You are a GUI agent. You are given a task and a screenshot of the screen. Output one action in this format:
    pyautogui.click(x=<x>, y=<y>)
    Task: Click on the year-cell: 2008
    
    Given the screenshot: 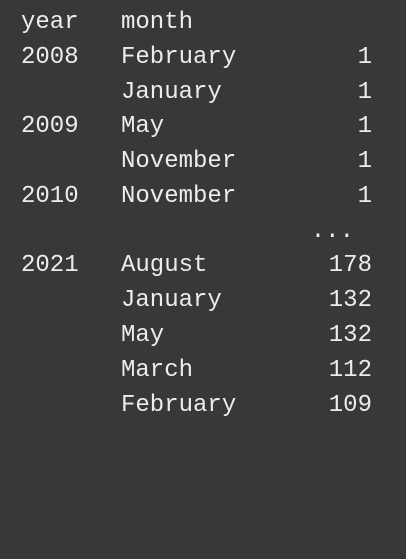 What is the action you would take?
    pyautogui.click(x=50, y=57)
    